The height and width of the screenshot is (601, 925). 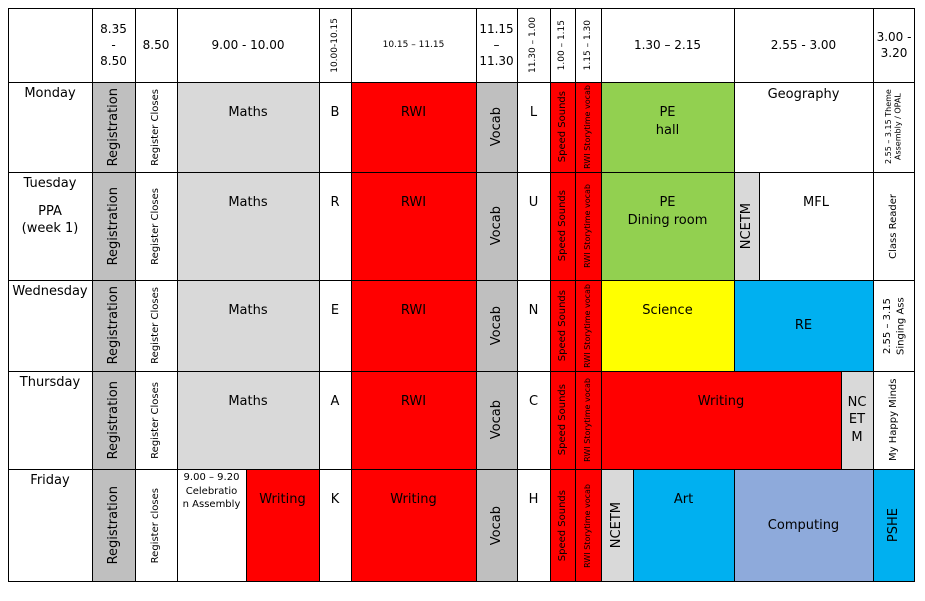 What do you see at coordinates (803, 525) in the screenshot?
I see `computing-fri: Computing` at bounding box center [803, 525].